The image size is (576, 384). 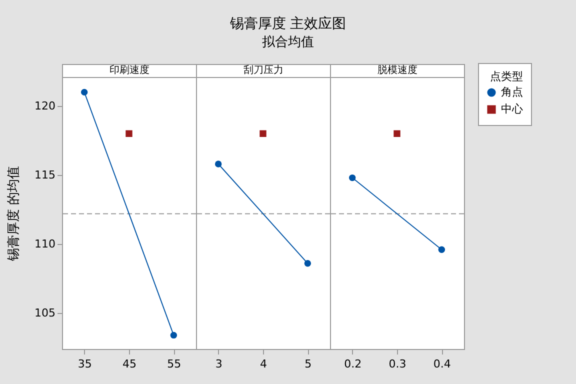 What do you see at coordinates (512, 109) in the screenshot?
I see `legend-label: 中心` at bounding box center [512, 109].